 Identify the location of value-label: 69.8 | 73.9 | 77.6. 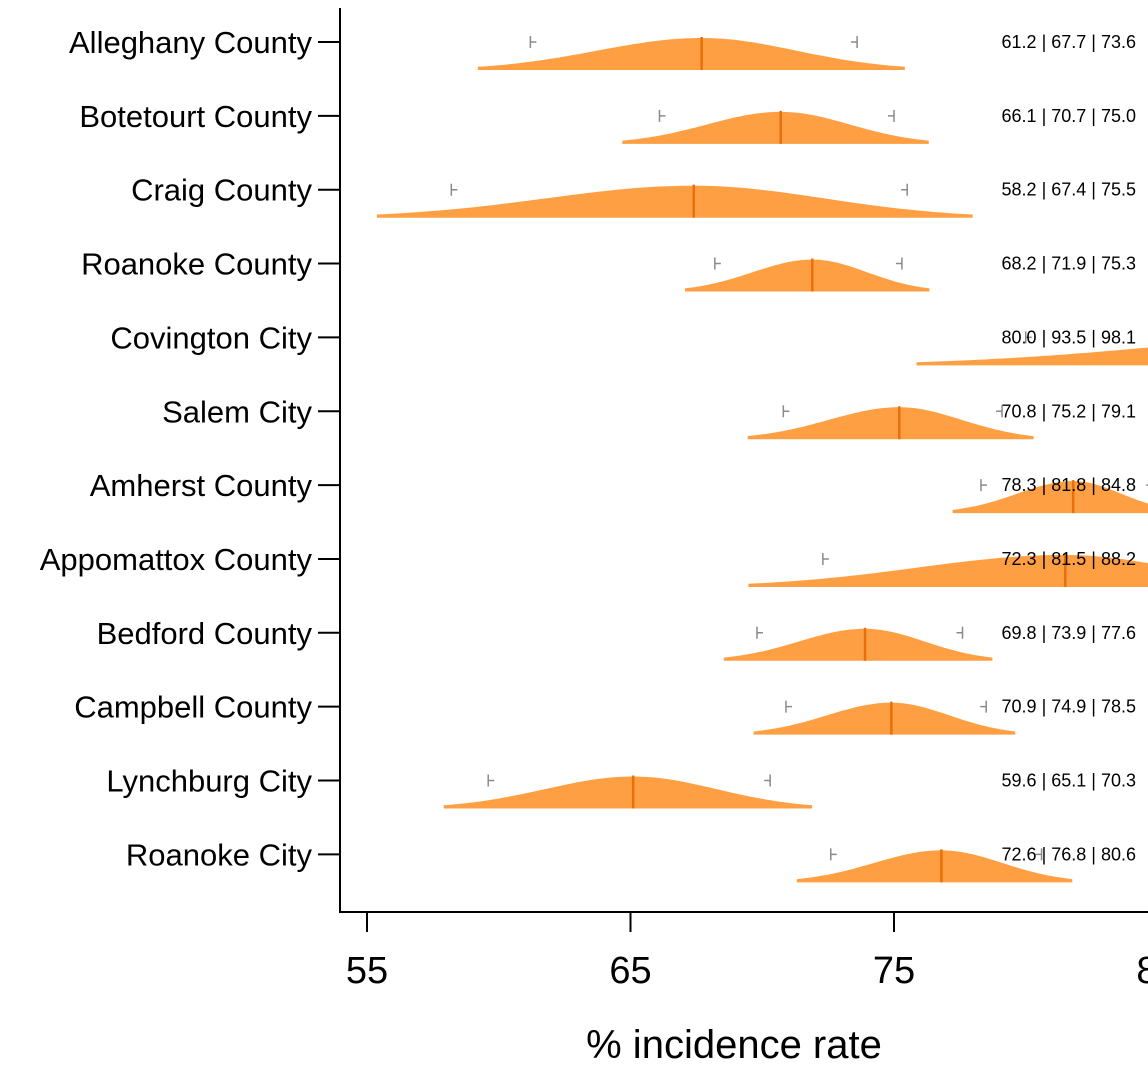
(1069, 633).